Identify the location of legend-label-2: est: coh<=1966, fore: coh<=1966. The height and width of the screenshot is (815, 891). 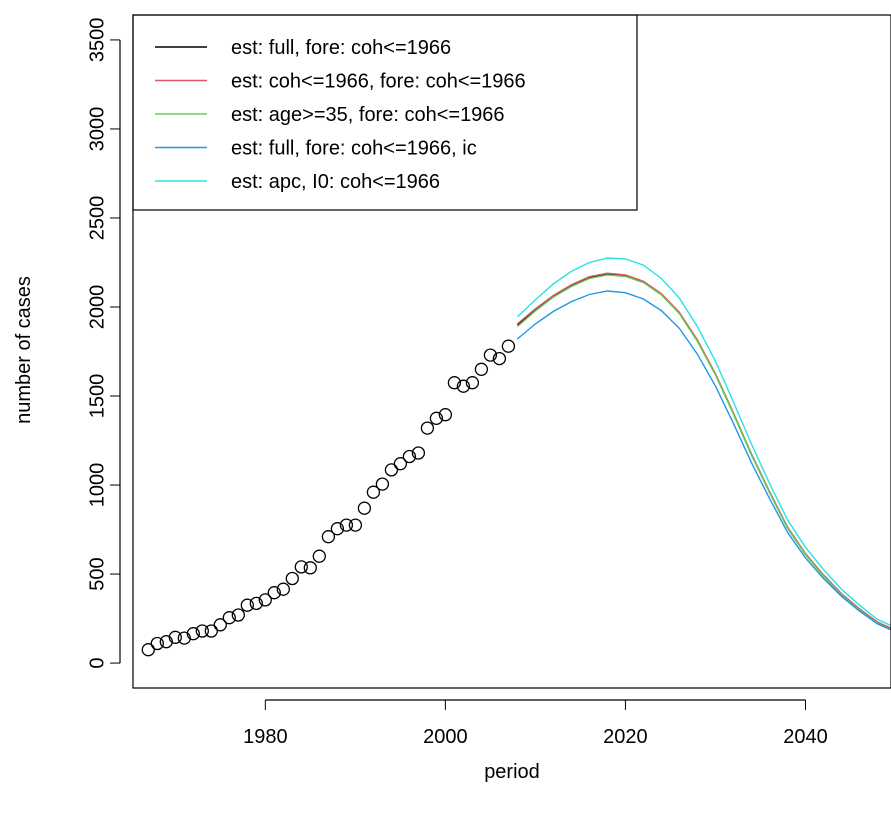
(378, 82).